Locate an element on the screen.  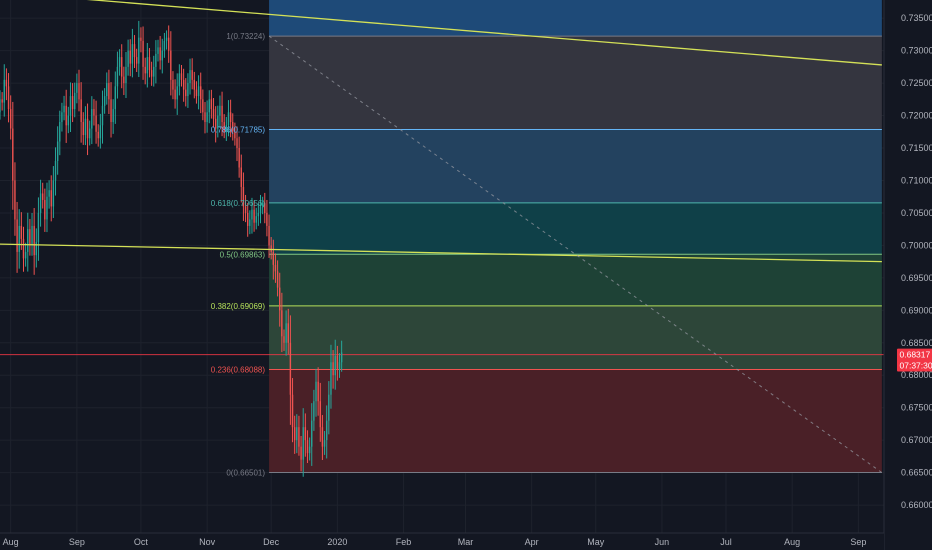
fib-level-label-5: 0.236(0.68088) is located at coordinates (238, 370).